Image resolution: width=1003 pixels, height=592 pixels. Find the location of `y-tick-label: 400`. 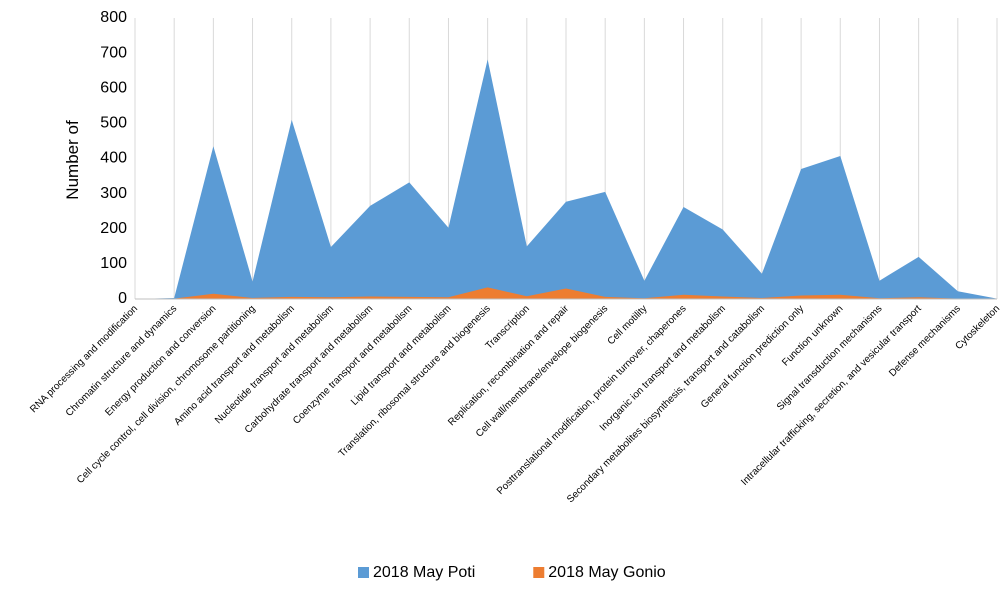

y-tick-label: 400 is located at coordinates (113, 158).